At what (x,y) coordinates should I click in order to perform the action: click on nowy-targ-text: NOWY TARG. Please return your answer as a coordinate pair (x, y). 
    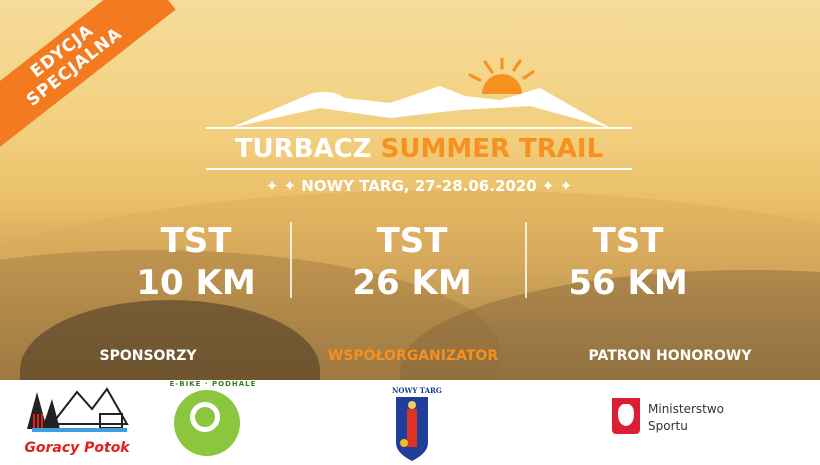
    Looking at the image, I should click on (417, 390).